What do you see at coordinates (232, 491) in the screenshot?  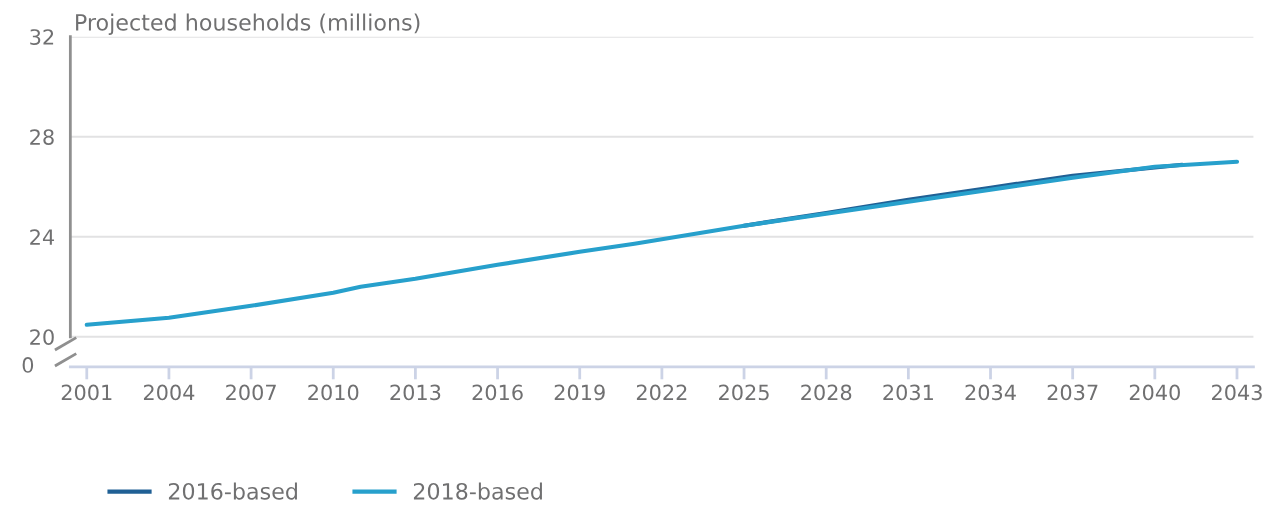 I see `legend-label: 2016-based` at bounding box center [232, 491].